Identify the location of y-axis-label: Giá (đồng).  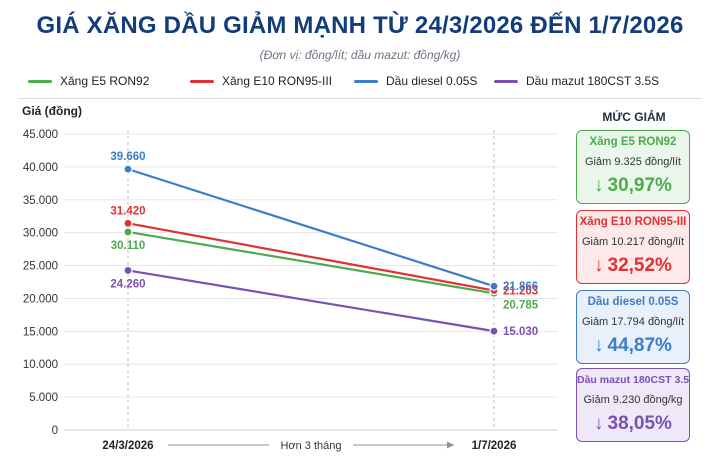
(52, 111).